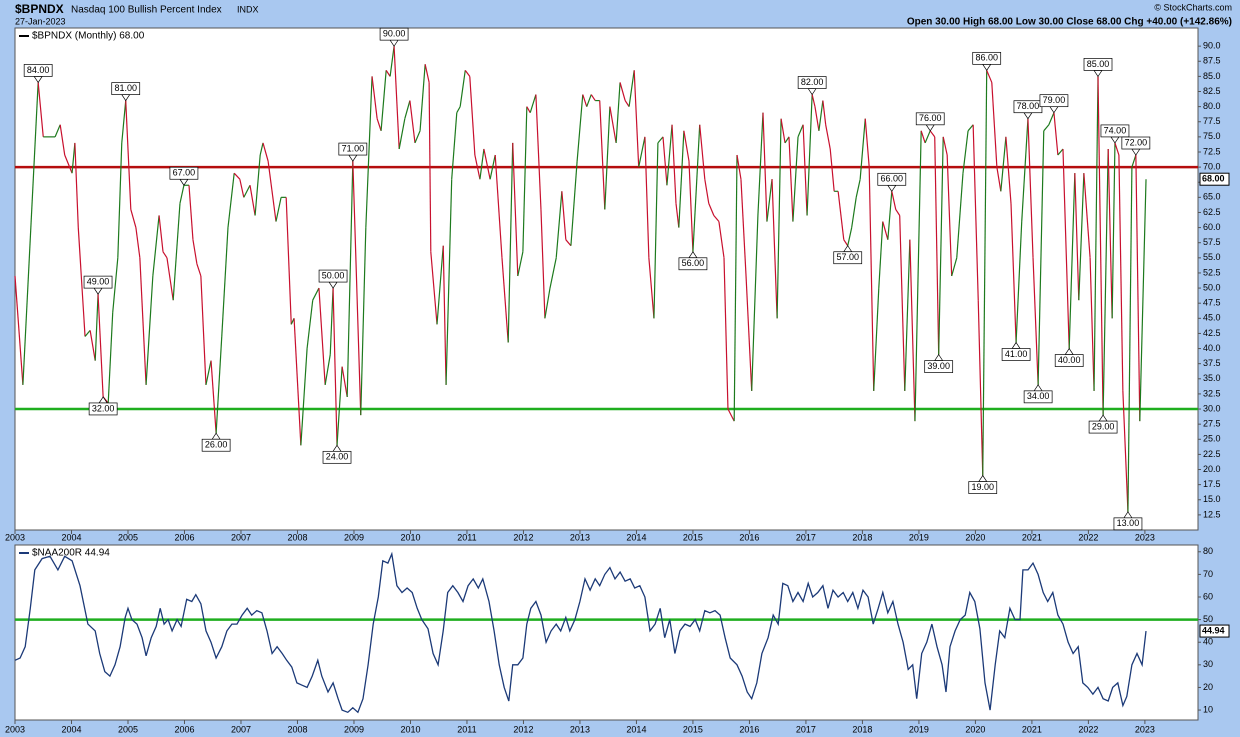  I want to click on x-tick-label: 2013, so click(580, 729).